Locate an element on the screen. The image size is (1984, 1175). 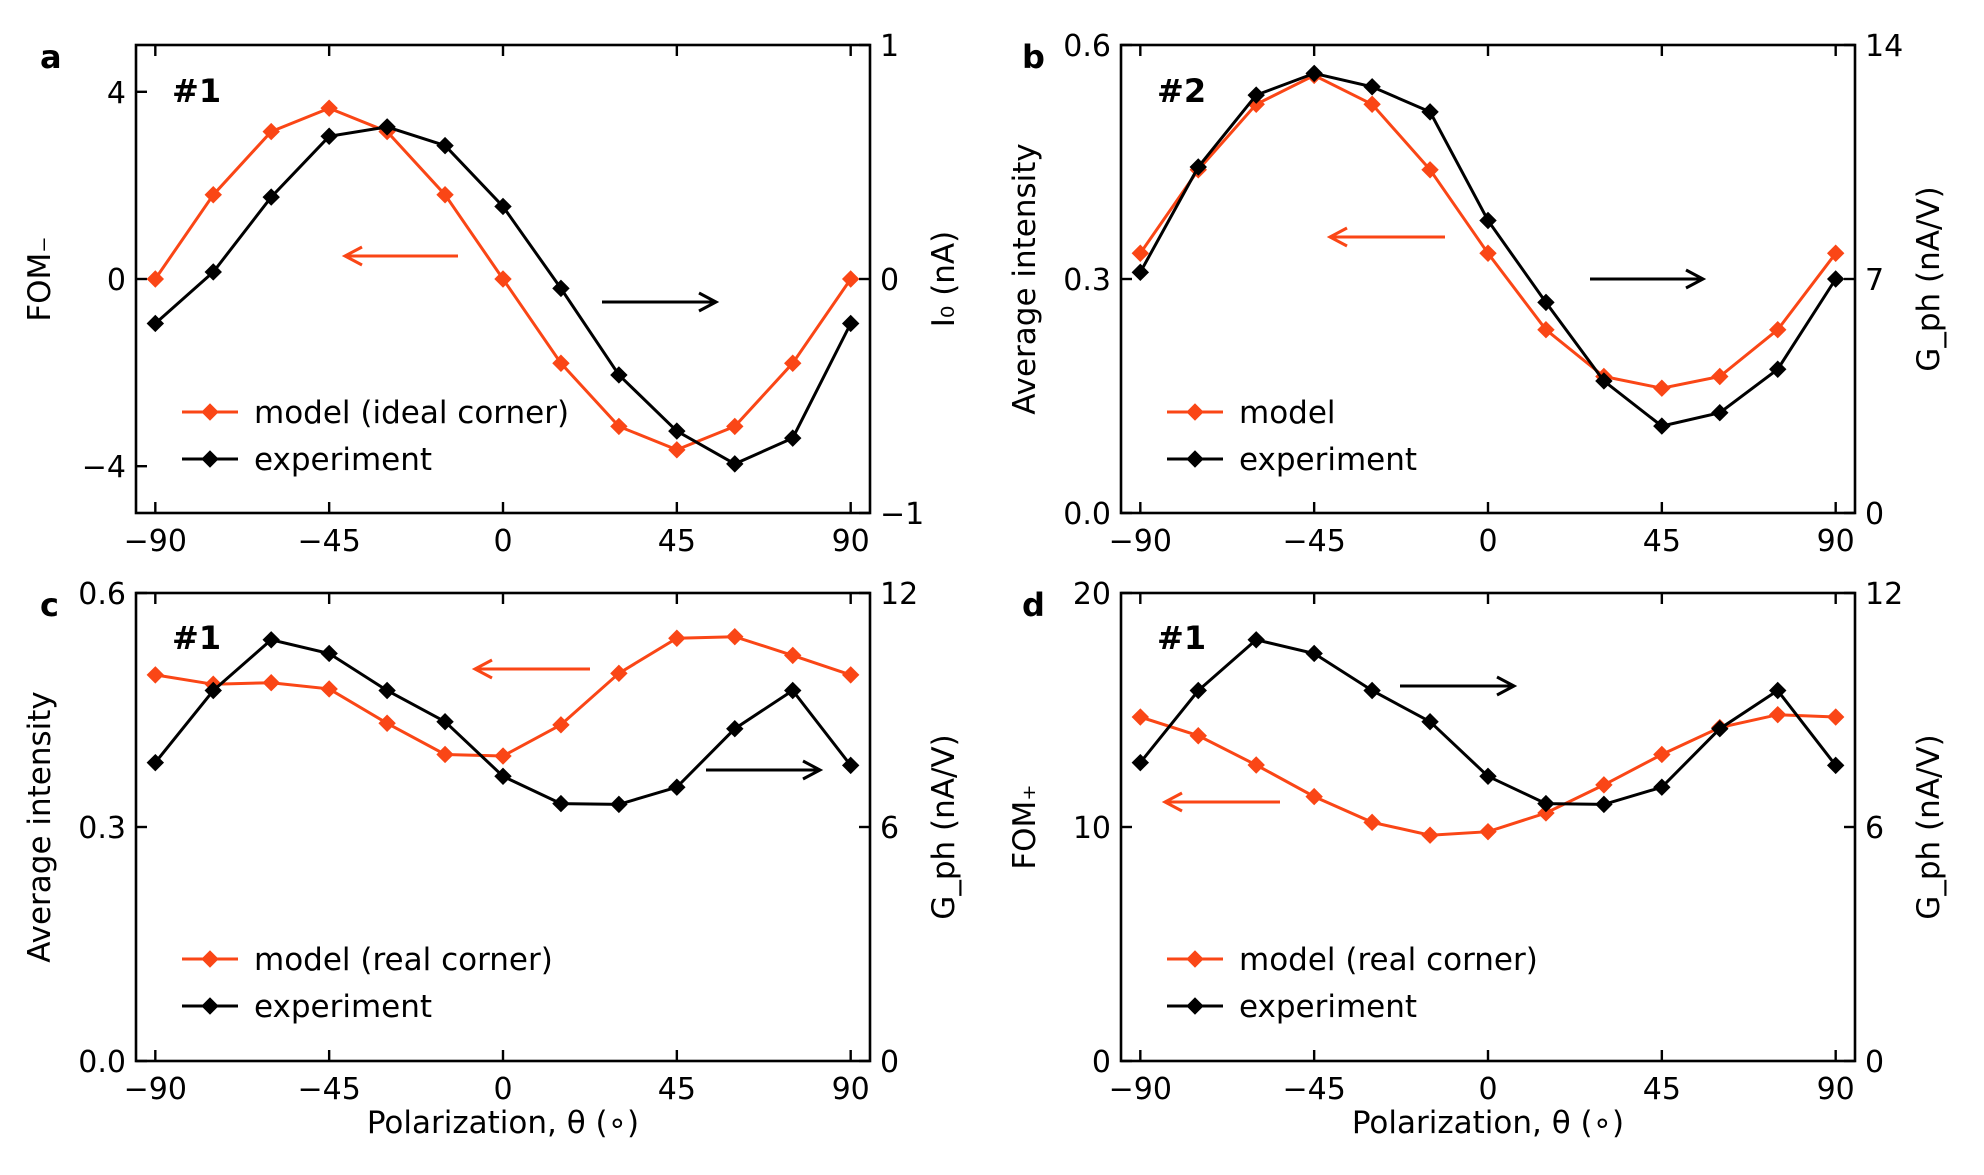
panel-letter: b is located at coordinates (1033, 57).